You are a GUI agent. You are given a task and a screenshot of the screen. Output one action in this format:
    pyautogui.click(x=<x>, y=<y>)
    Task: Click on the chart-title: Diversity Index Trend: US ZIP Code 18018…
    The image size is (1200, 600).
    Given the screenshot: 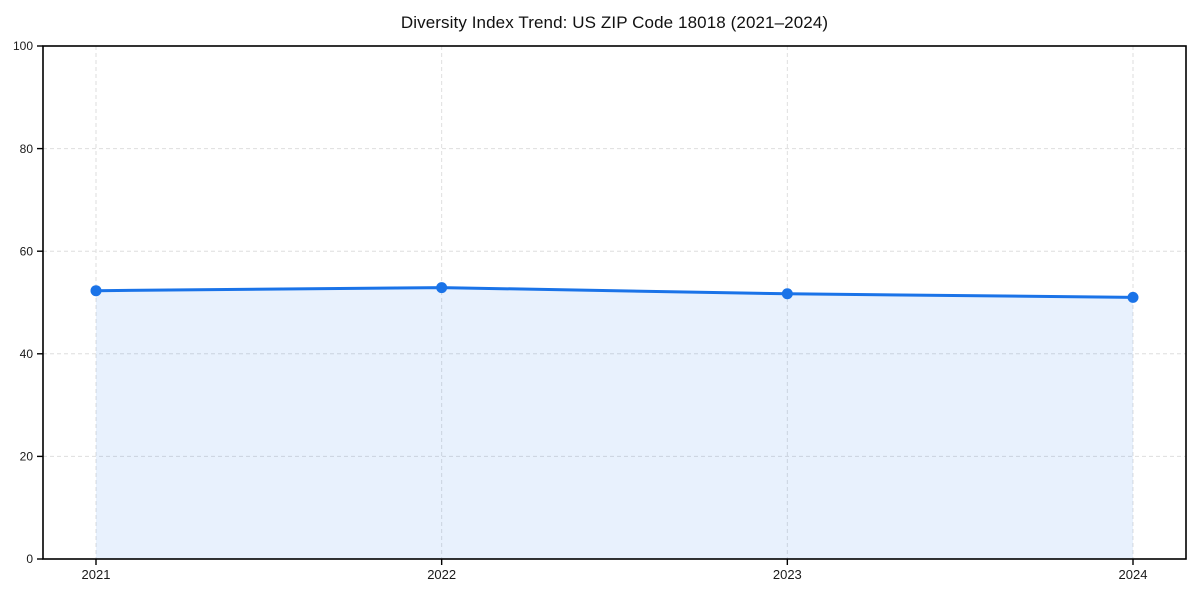 What is the action you would take?
    pyautogui.click(x=614, y=22)
    